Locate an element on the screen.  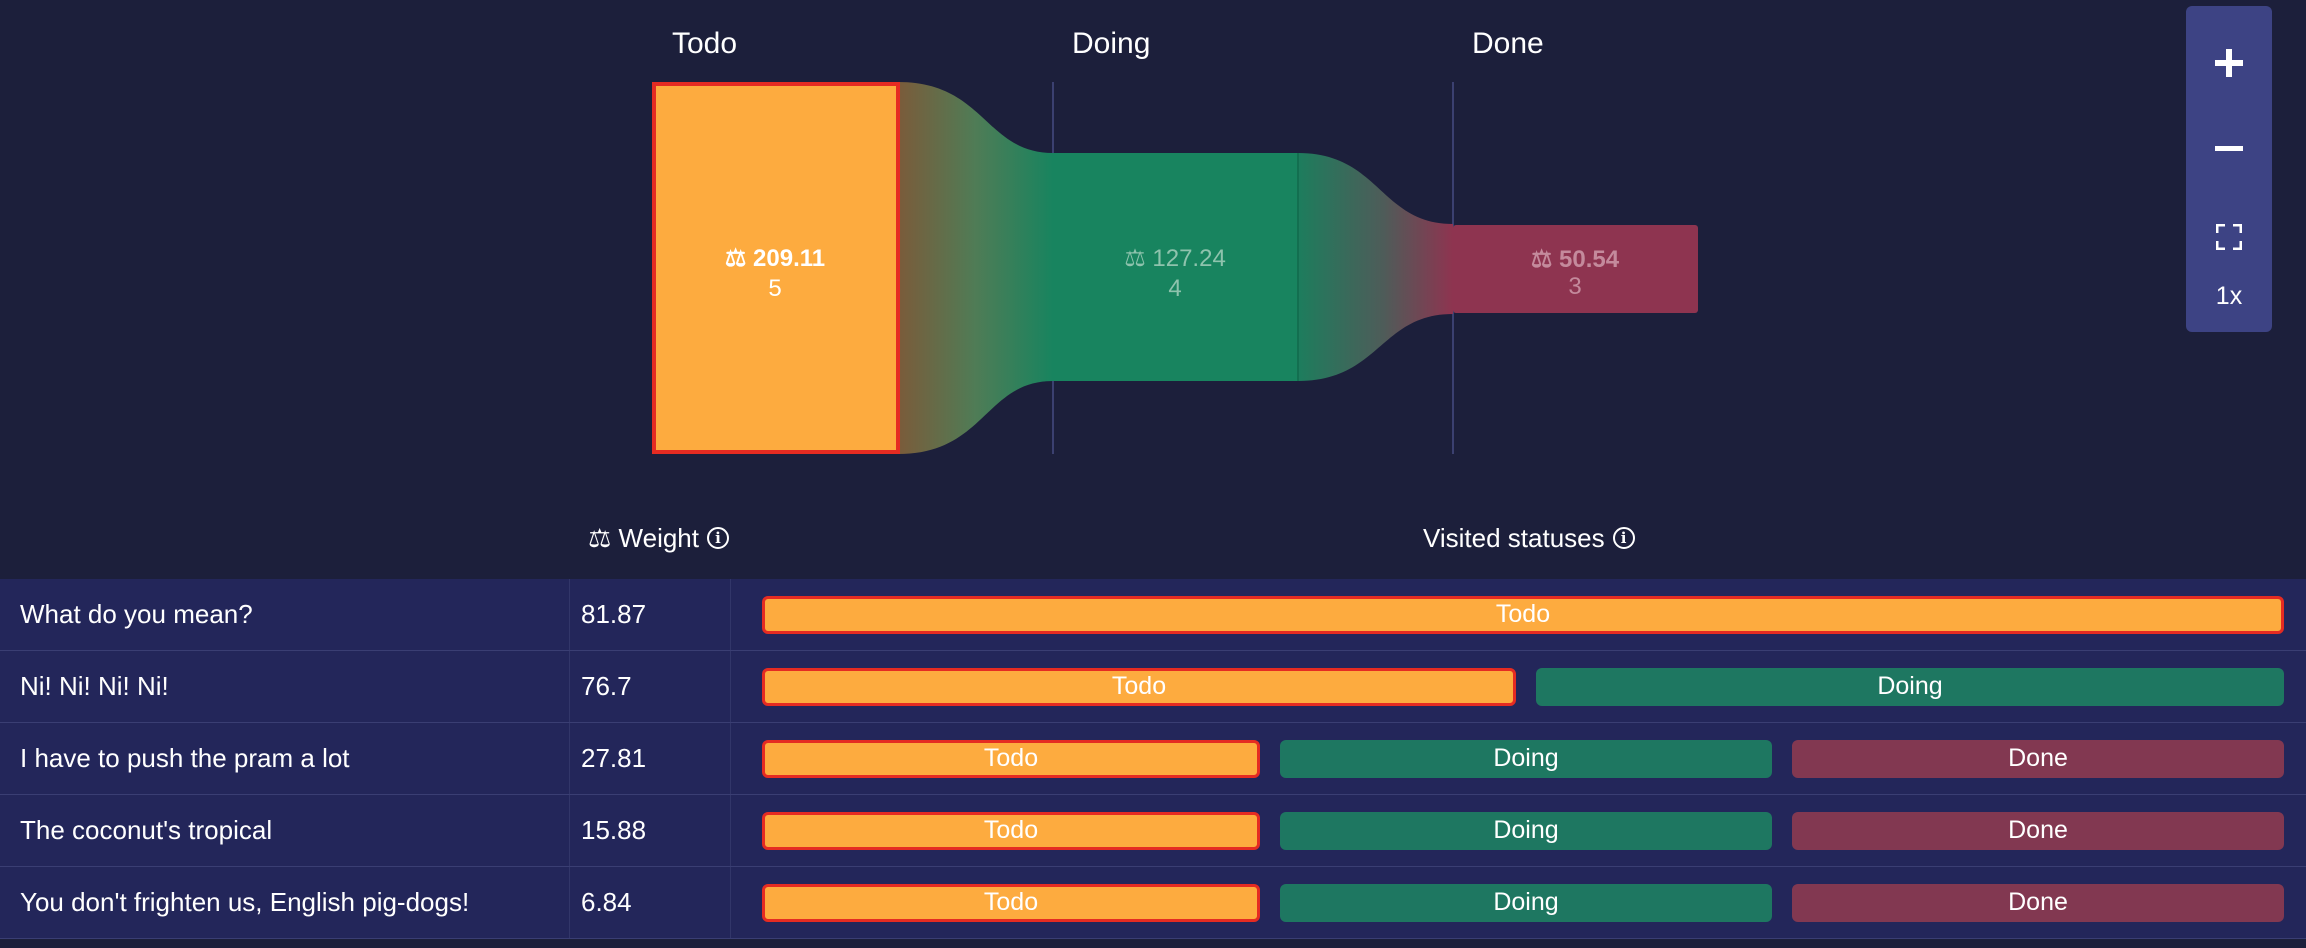
stage-node-doing is located at coordinates (1175, 267).